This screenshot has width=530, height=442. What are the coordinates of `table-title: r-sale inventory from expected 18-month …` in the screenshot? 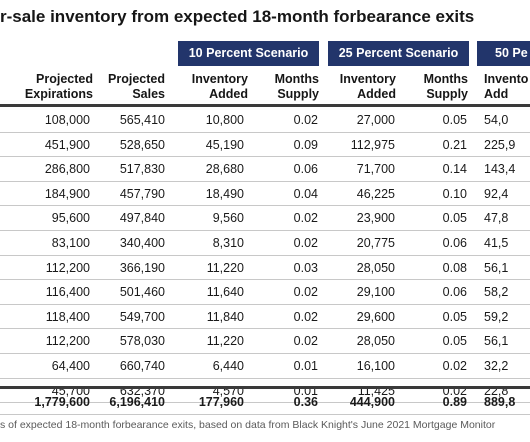 It's located at (237, 16).